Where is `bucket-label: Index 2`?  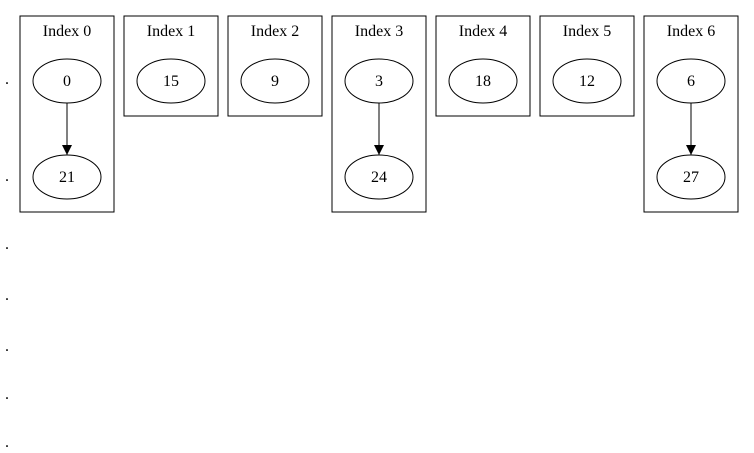 bucket-label: Index 2 is located at coordinates (275, 31).